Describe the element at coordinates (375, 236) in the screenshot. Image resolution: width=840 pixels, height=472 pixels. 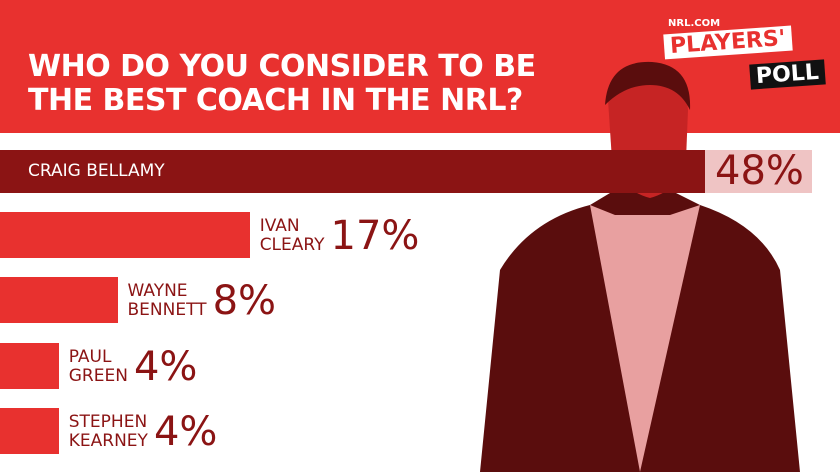
I see `value-label: 17%` at that location.